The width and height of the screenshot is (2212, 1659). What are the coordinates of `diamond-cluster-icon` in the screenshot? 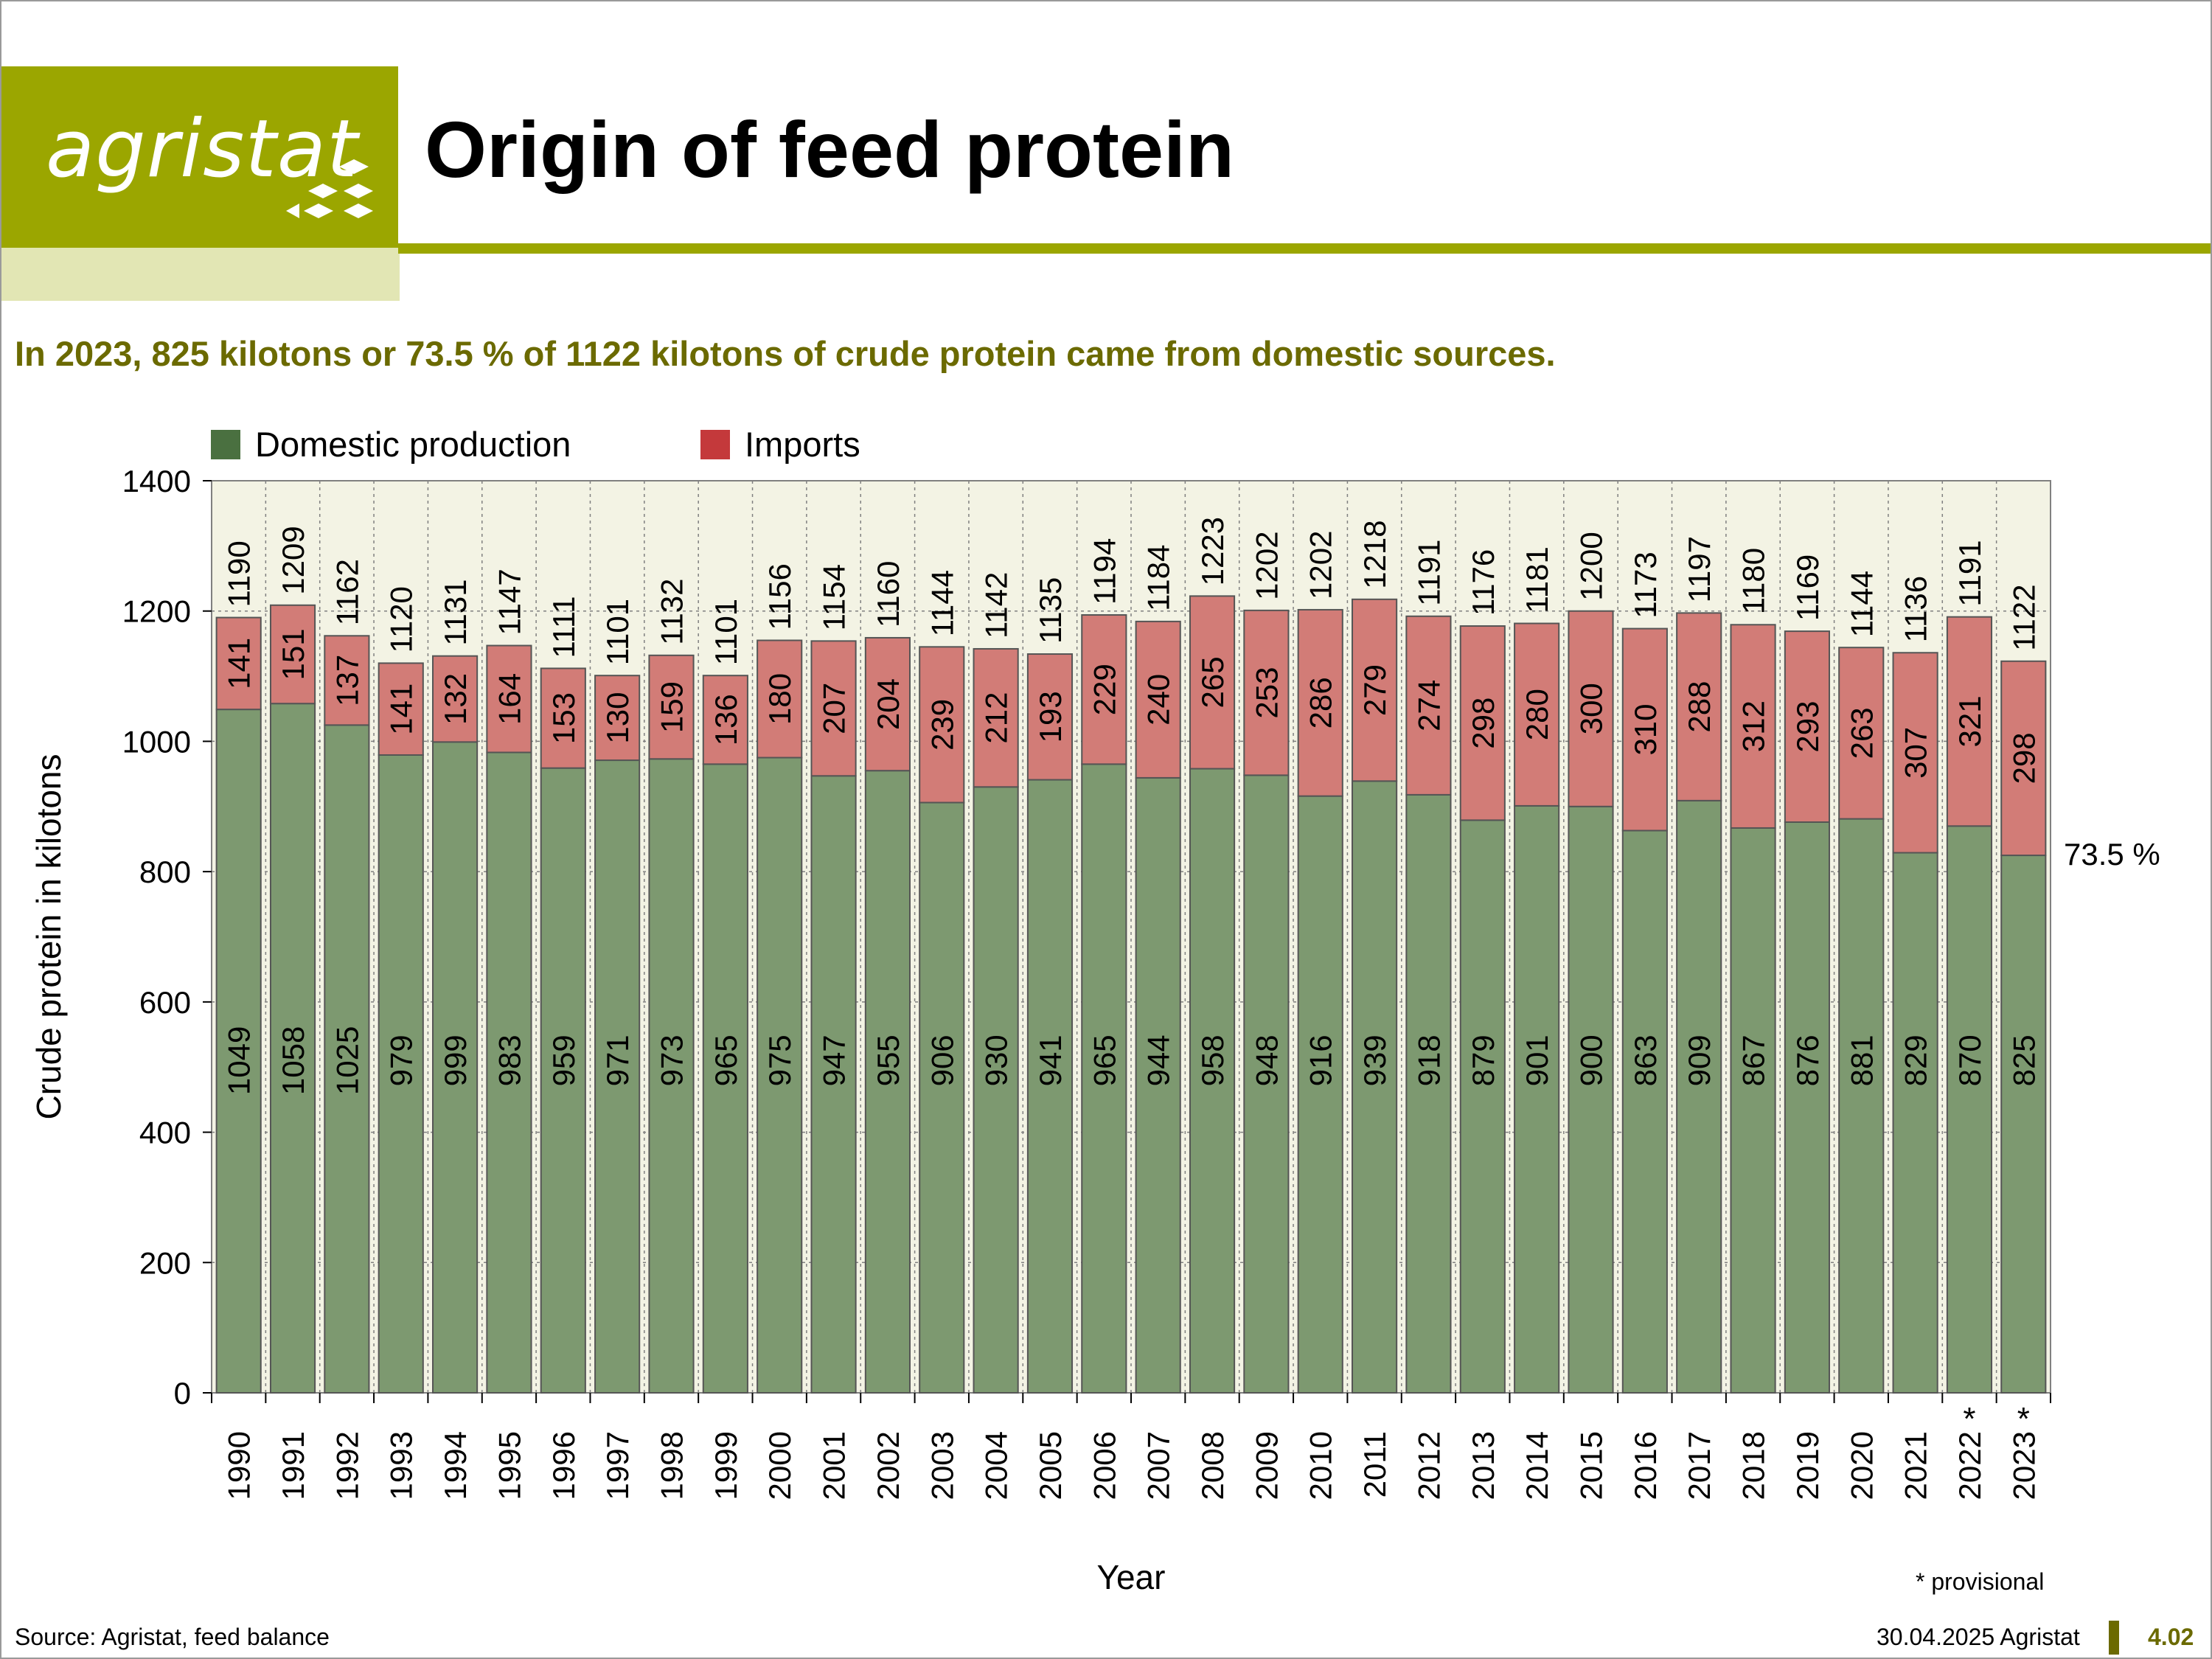 It's located at (329, 188).